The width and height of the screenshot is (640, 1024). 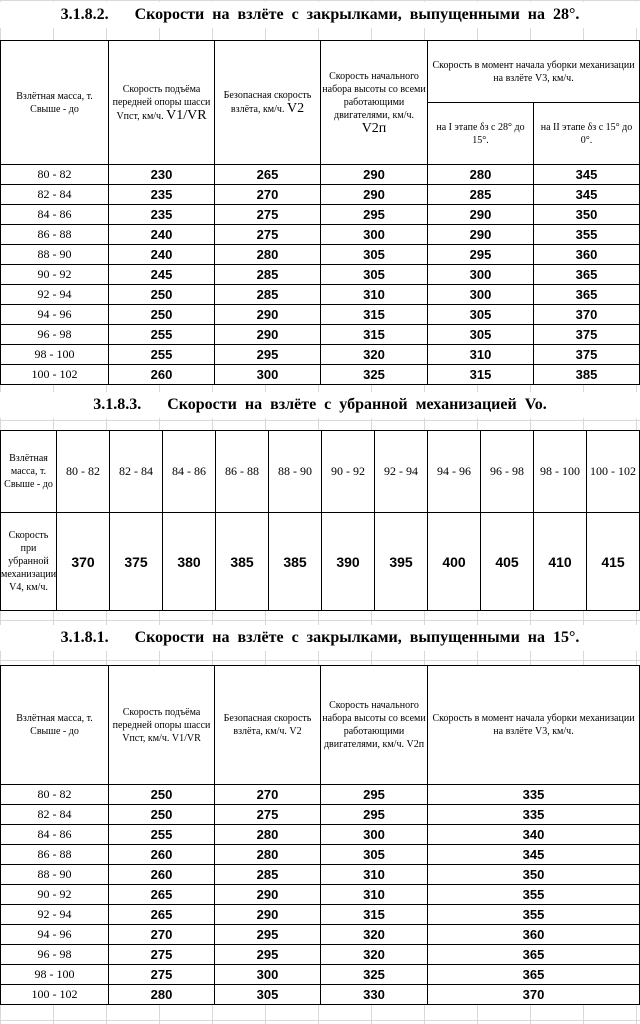 I want to click on table-row: 84 - 86 255 280 300 340, so click(x=320, y=834).